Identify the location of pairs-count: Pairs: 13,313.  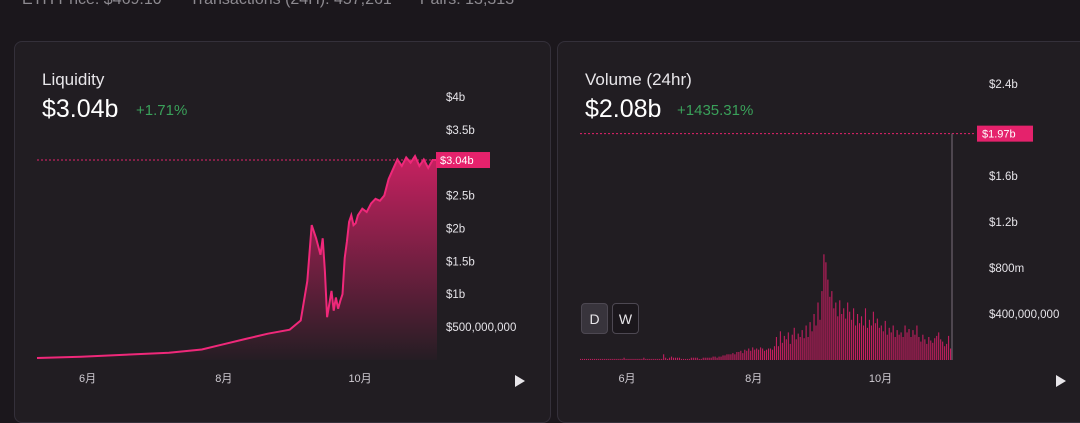
(467, 5).